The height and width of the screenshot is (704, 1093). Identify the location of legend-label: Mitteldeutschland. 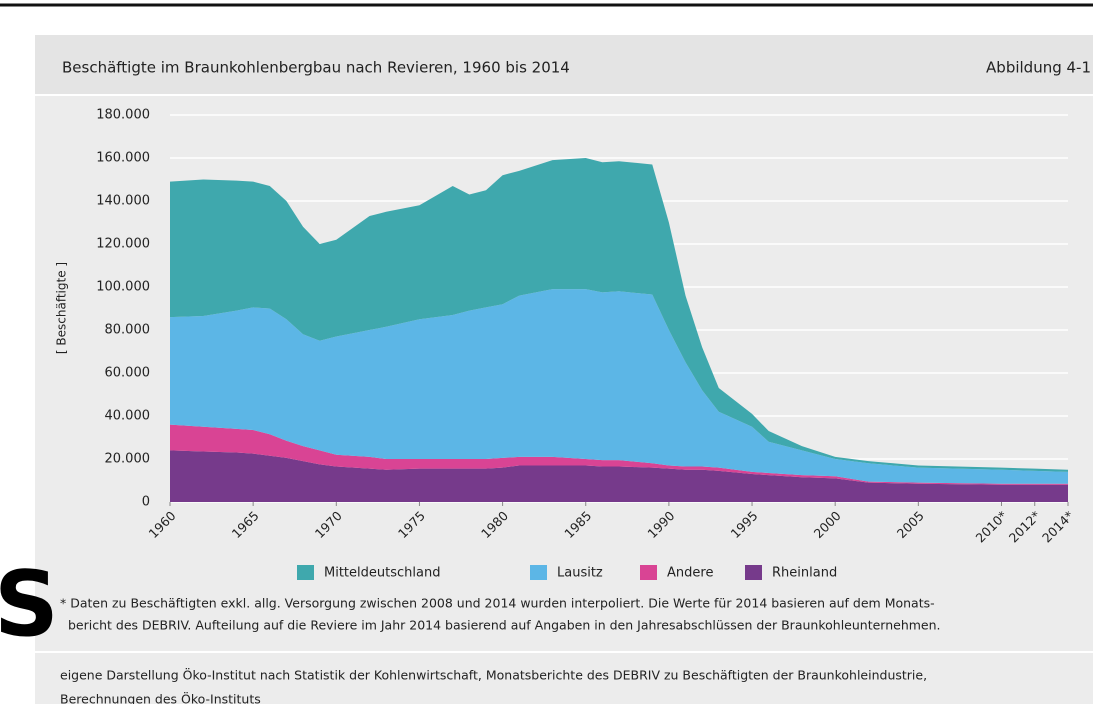
(382, 573).